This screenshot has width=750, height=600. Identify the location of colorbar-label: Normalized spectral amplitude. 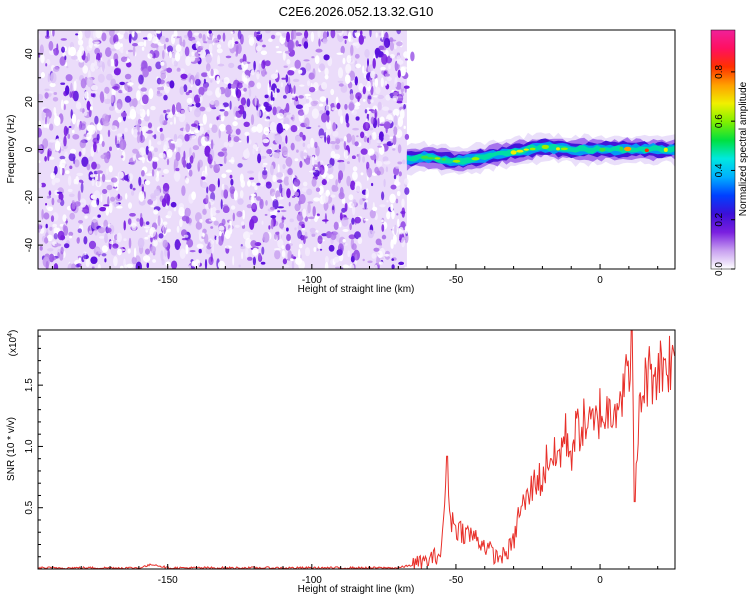
(743, 148).